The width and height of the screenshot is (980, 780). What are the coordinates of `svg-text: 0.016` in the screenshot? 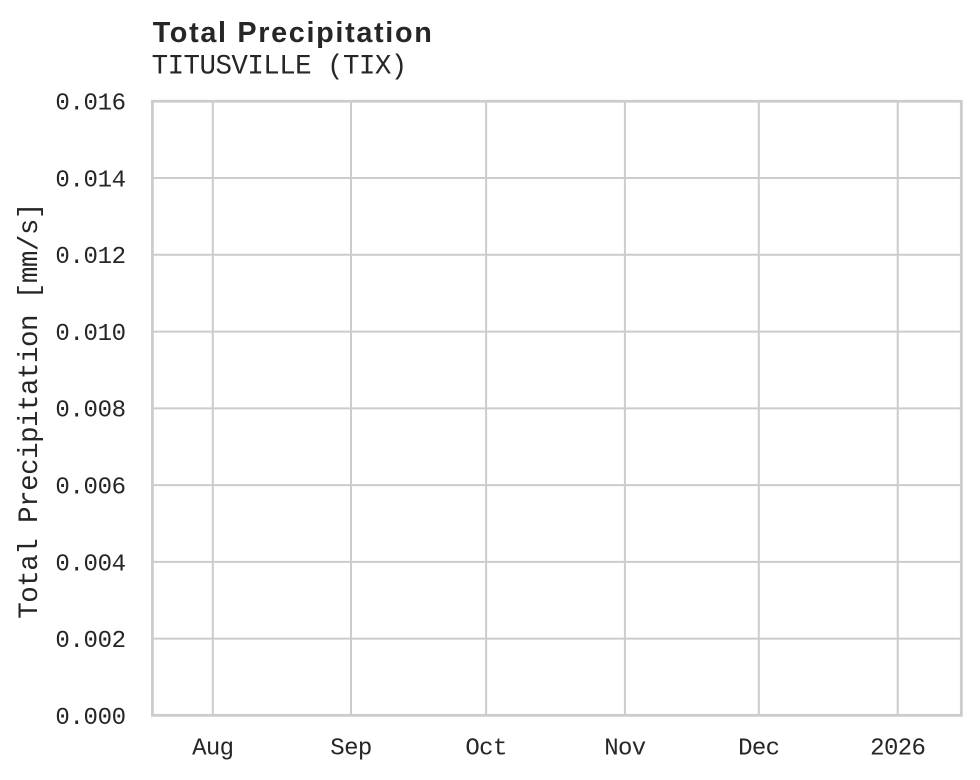 It's located at (90, 104).